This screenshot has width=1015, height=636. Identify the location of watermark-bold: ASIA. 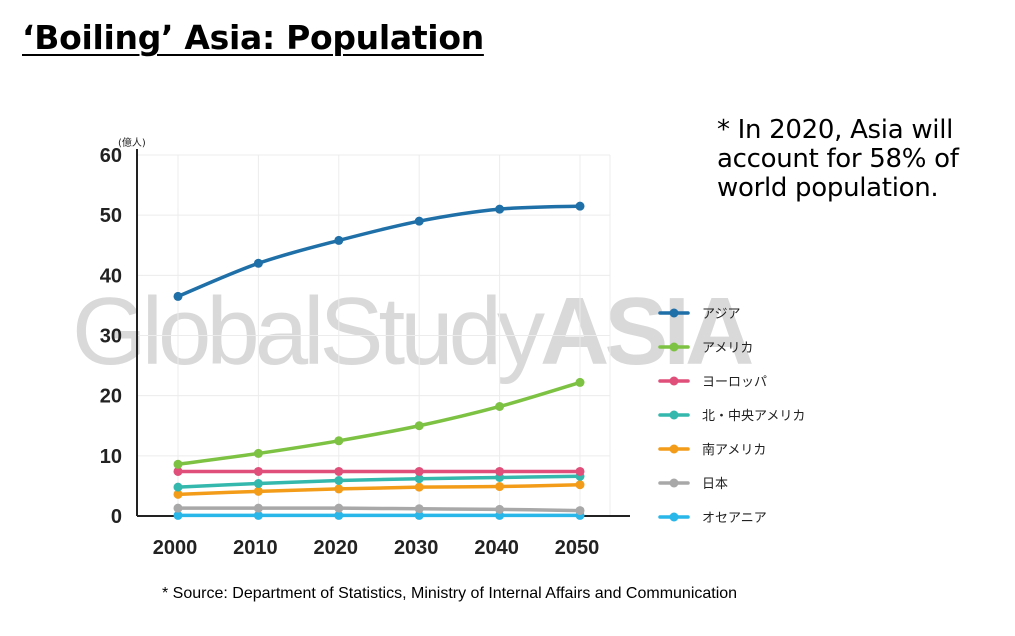
(646, 331).